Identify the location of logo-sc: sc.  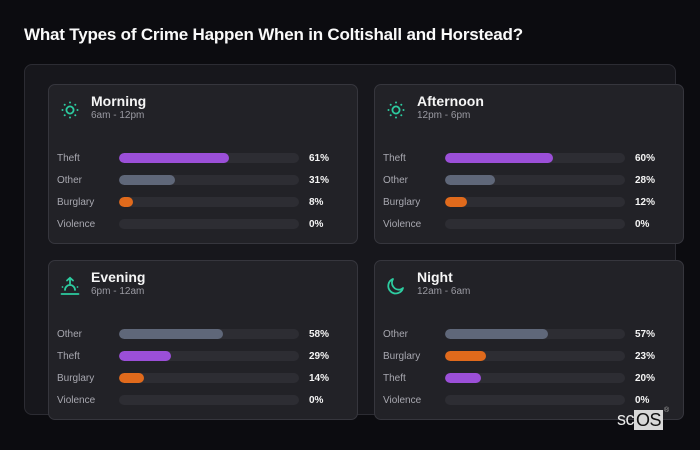
(626, 419).